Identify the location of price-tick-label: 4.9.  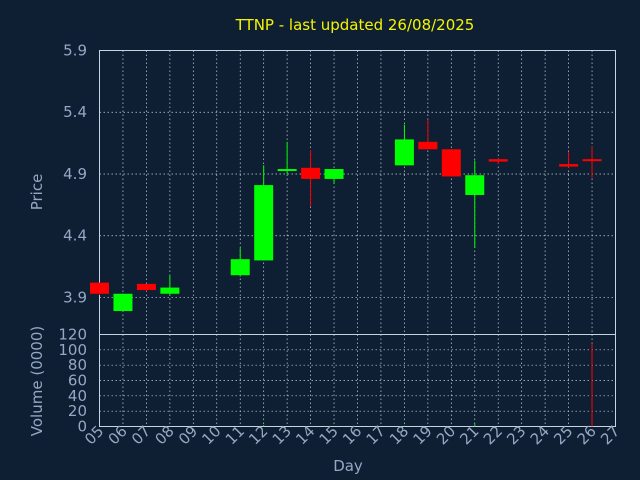
(75, 174).